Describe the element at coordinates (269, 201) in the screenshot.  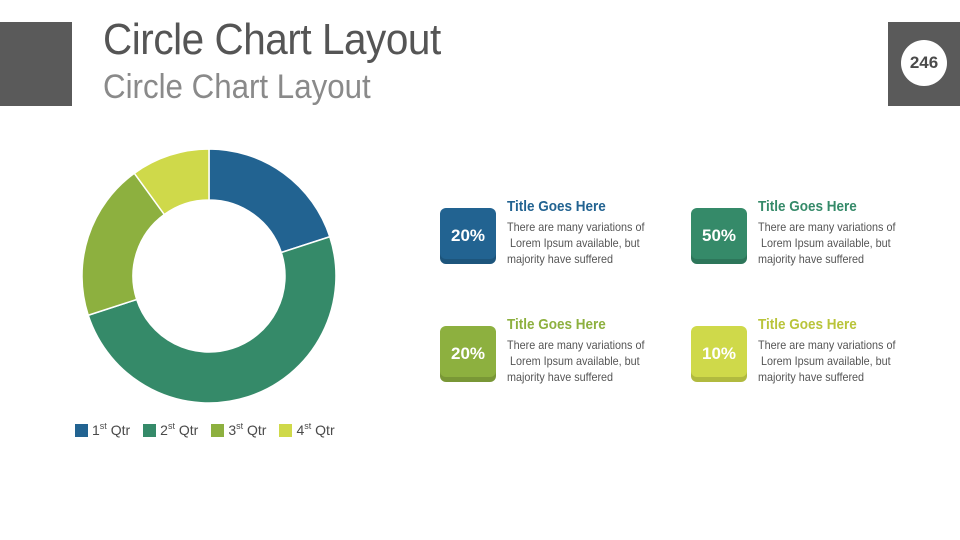
I see `donut-slice-q1` at that location.